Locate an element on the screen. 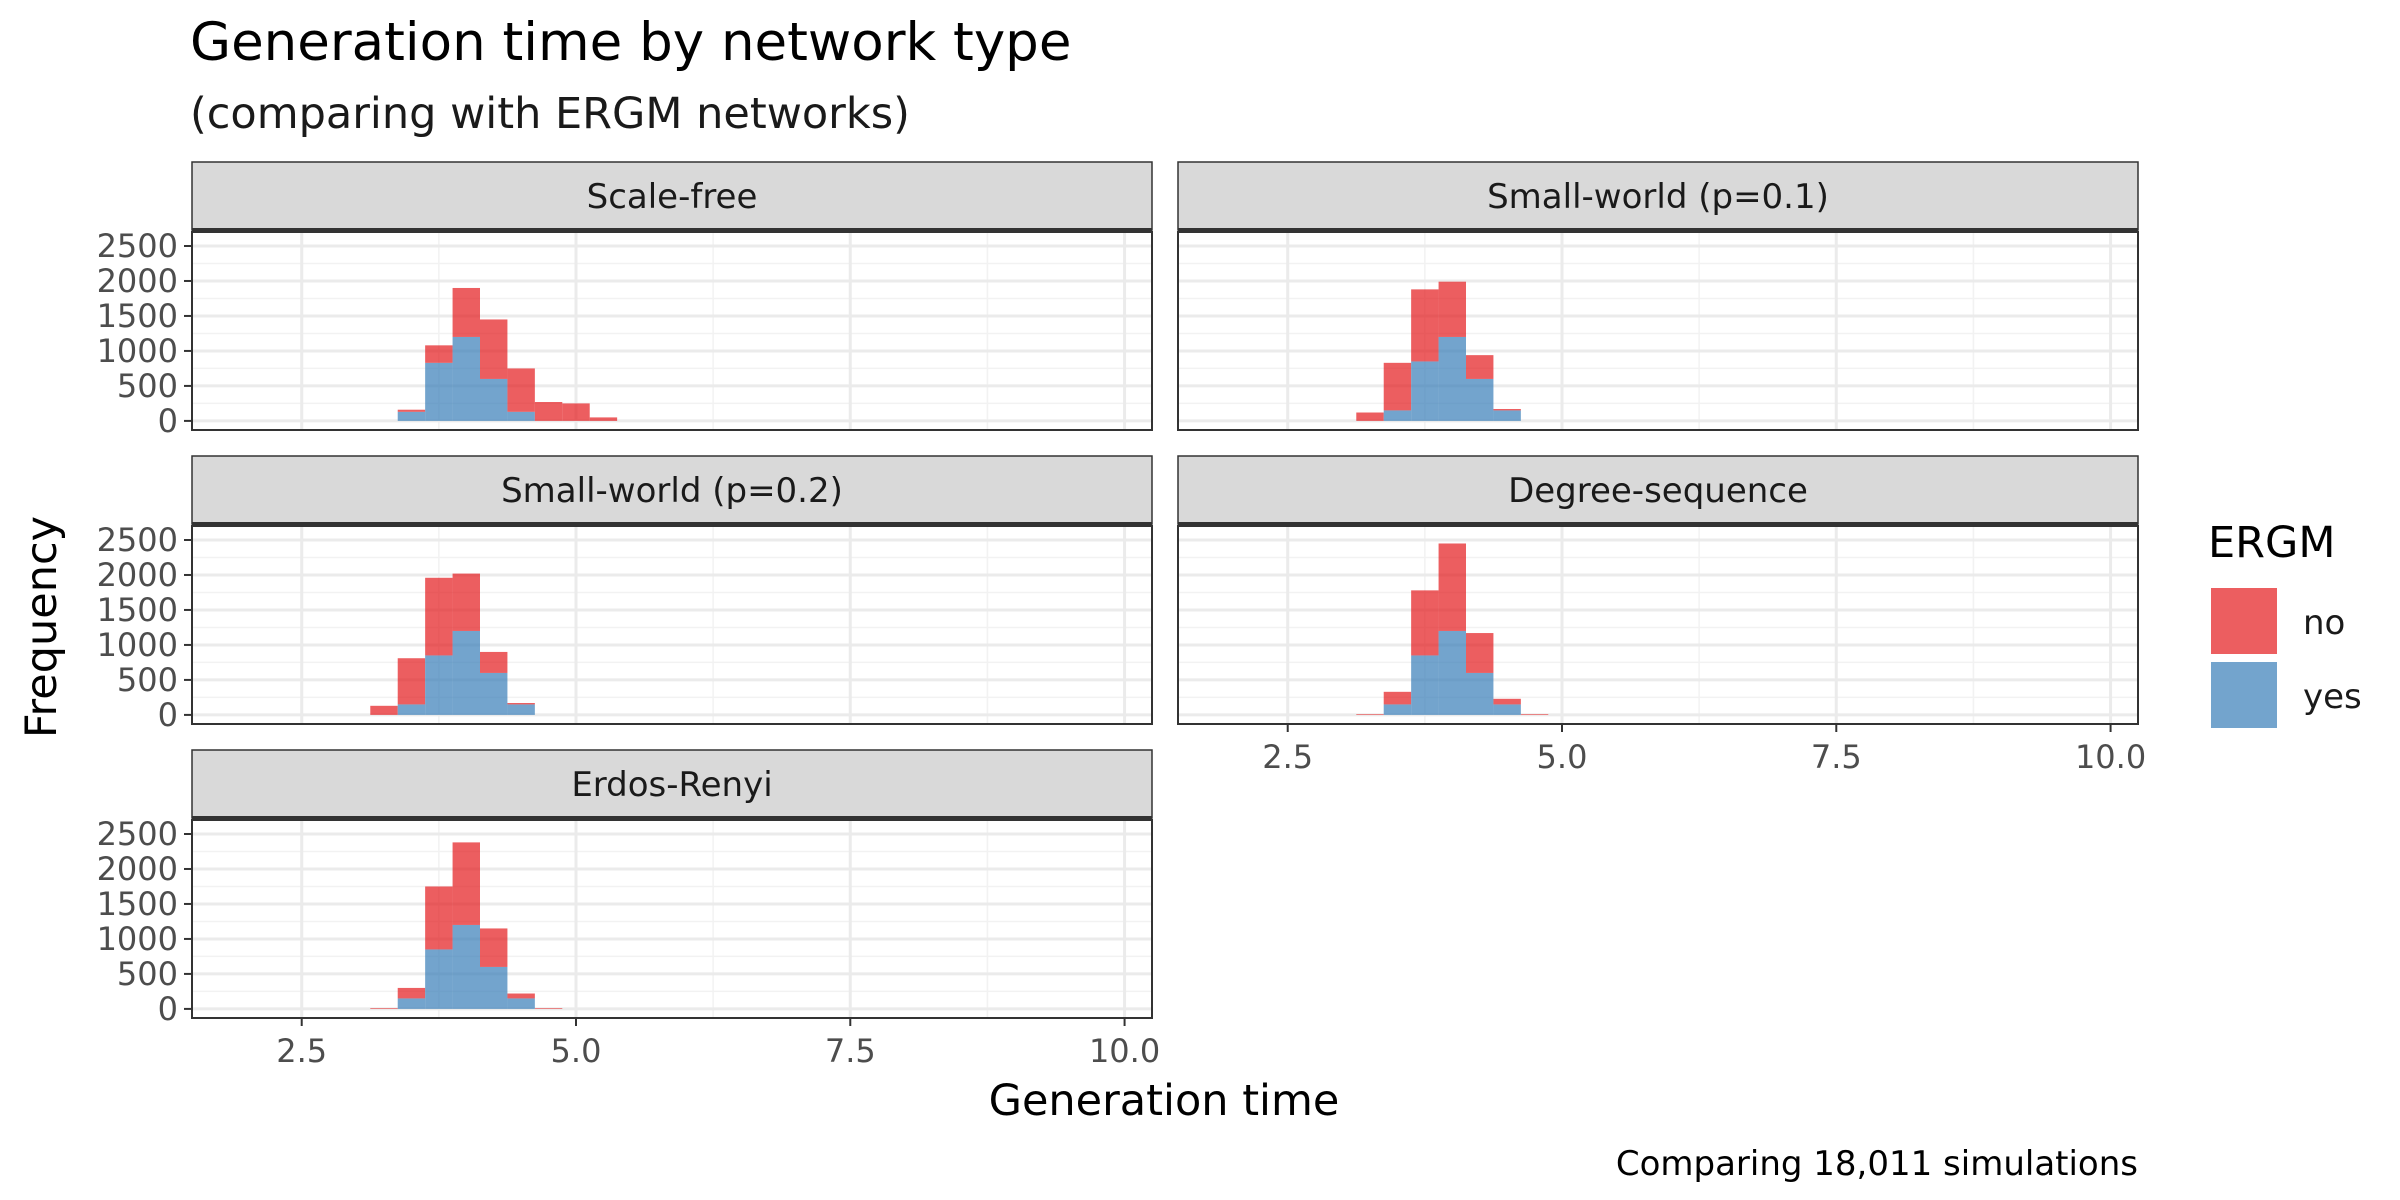  chart-subtitle: (comparing with ERGM networks) is located at coordinates (550, 114).